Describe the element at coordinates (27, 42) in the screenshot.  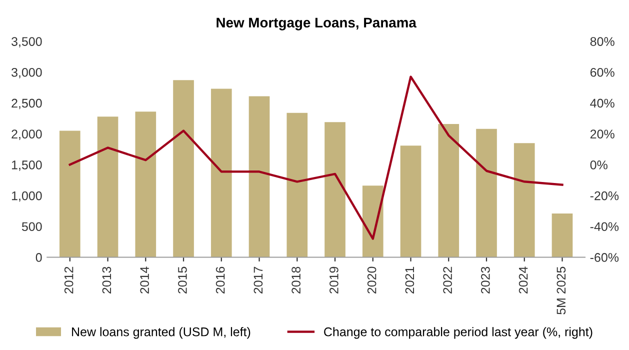
I see `y-tick-label: 3,500` at that location.